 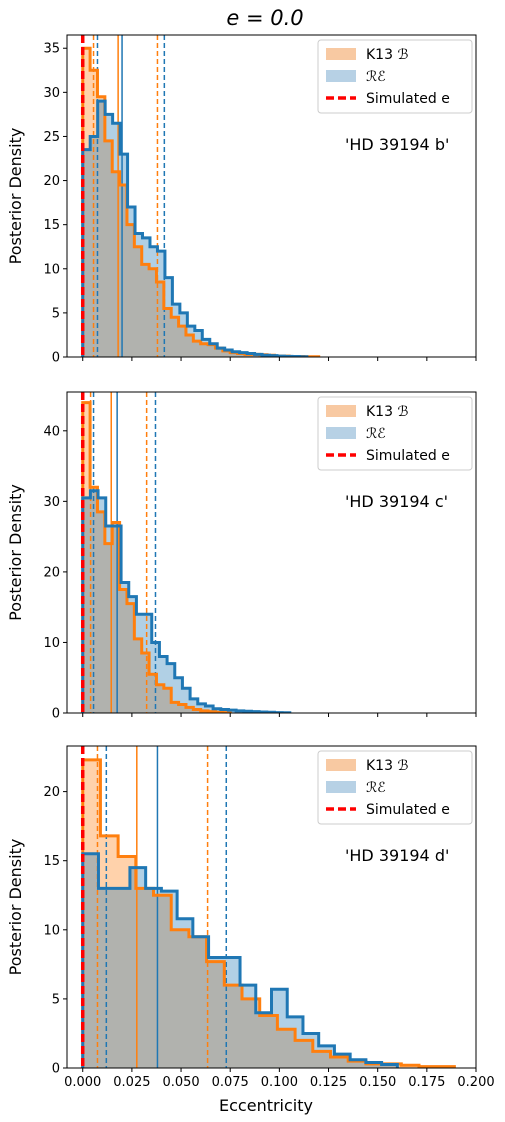 What do you see at coordinates (279, 1082) in the screenshot?
I see `x-tick-label: 0.100` at bounding box center [279, 1082].